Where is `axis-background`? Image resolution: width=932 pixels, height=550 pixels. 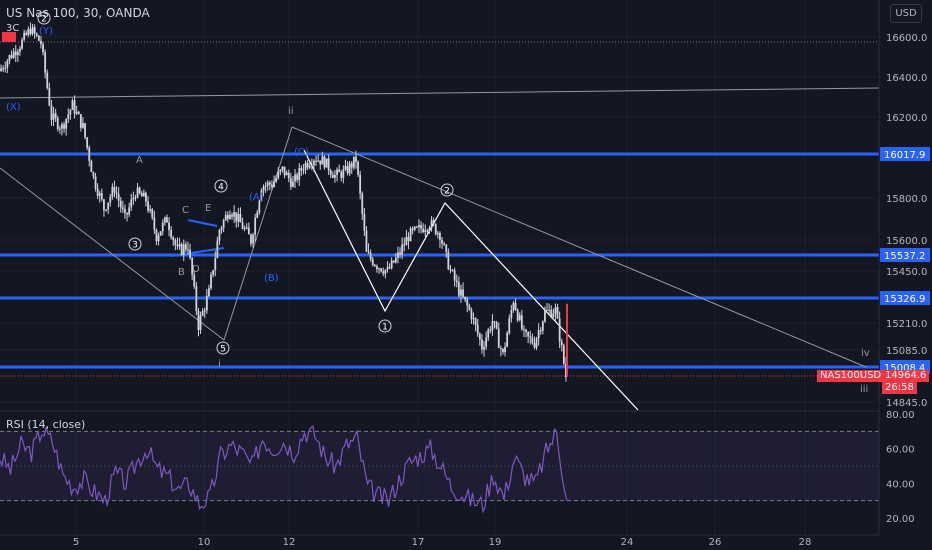 axis-background is located at coordinates (905, 275).